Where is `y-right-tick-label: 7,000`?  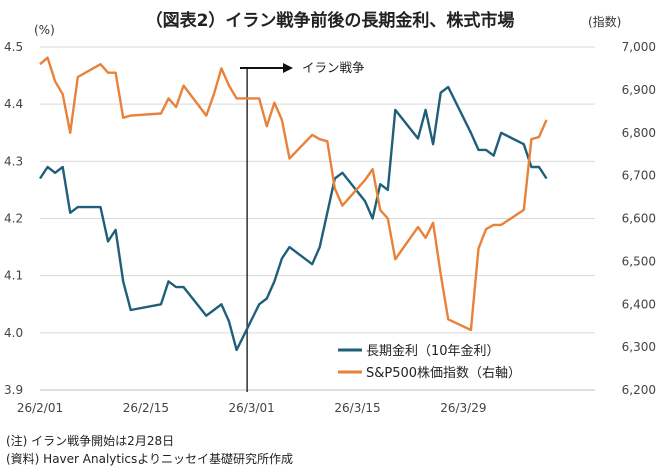 y-right-tick-label: 7,000 is located at coordinates (639, 47).